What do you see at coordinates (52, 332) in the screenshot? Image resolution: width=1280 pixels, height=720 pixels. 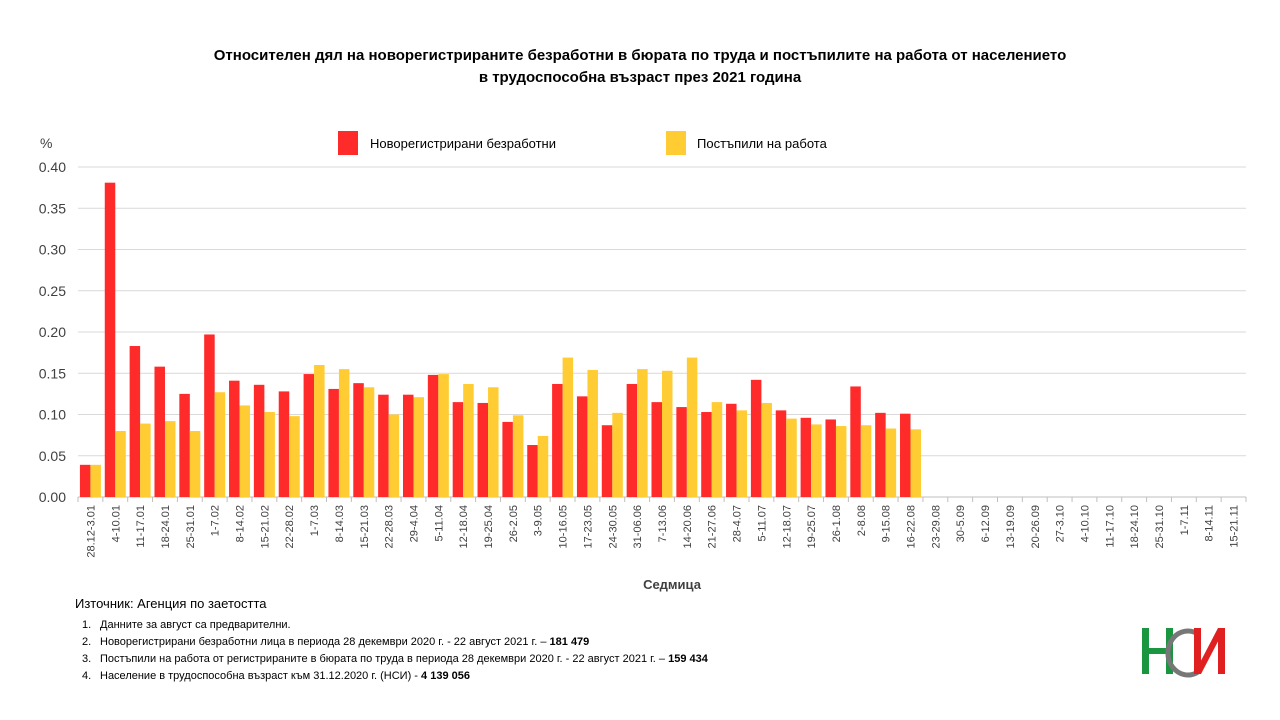 I see `y-tick-label: 0.20` at bounding box center [52, 332].